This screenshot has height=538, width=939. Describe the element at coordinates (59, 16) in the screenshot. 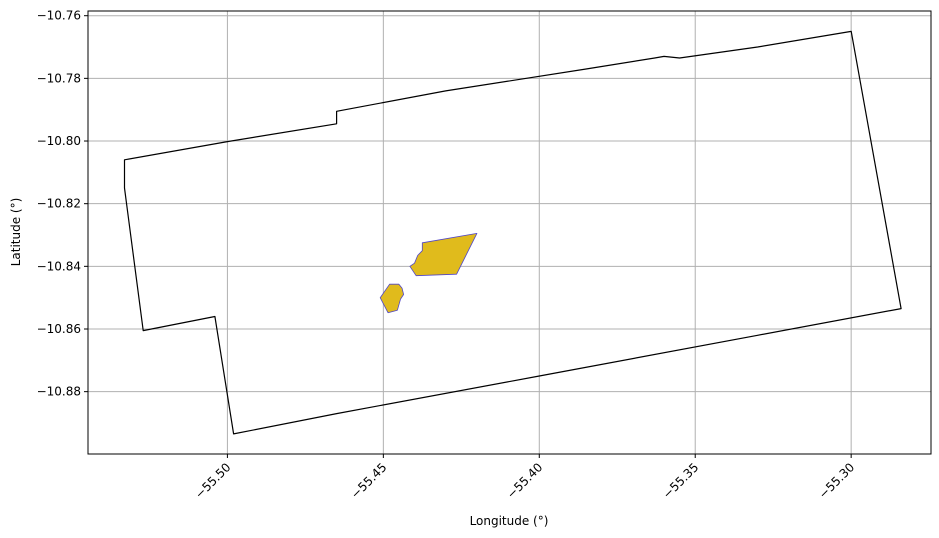

I see `y-tick-label: −10.76` at that location.